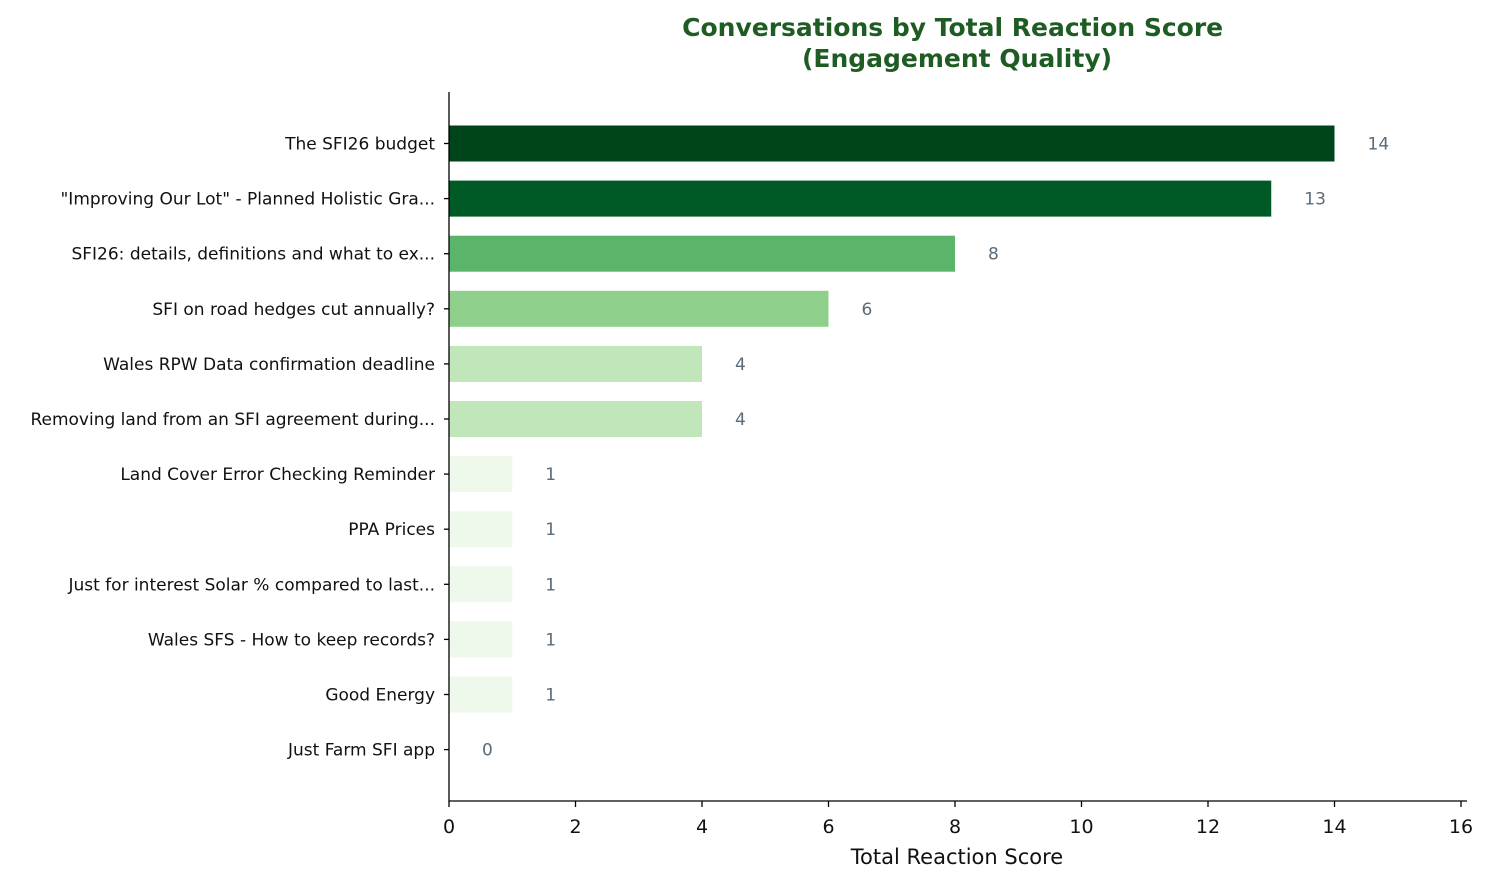 The width and height of the screenshot is (1487, 885). What do you see at coordinates (828, 827) in the screenshot?
I see `x-tick-label: 6` at bounding box center [828, 827].